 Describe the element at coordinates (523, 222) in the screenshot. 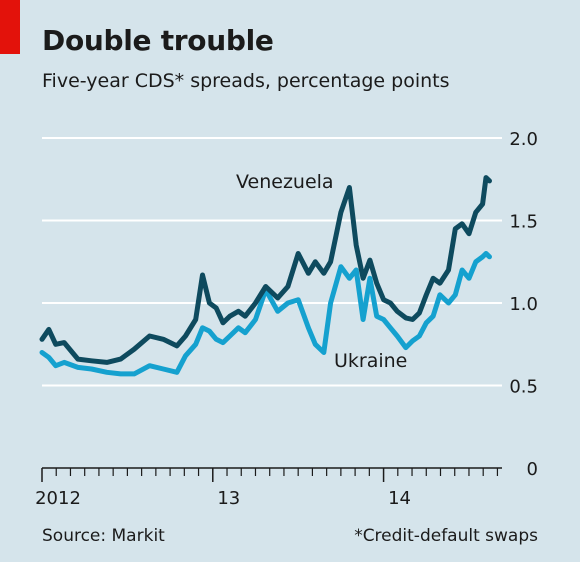

I see `y-tick-label: 1.5` at that location.